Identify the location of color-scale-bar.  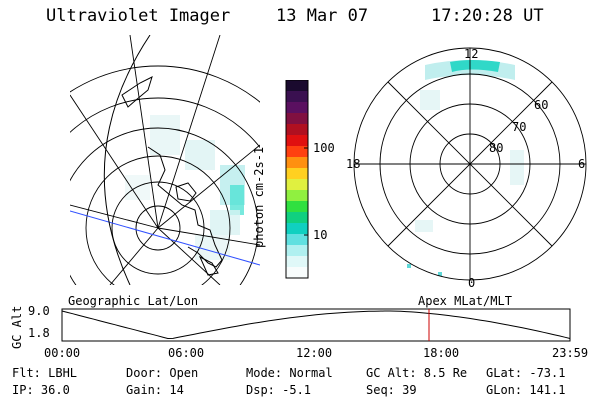
(297, 179).